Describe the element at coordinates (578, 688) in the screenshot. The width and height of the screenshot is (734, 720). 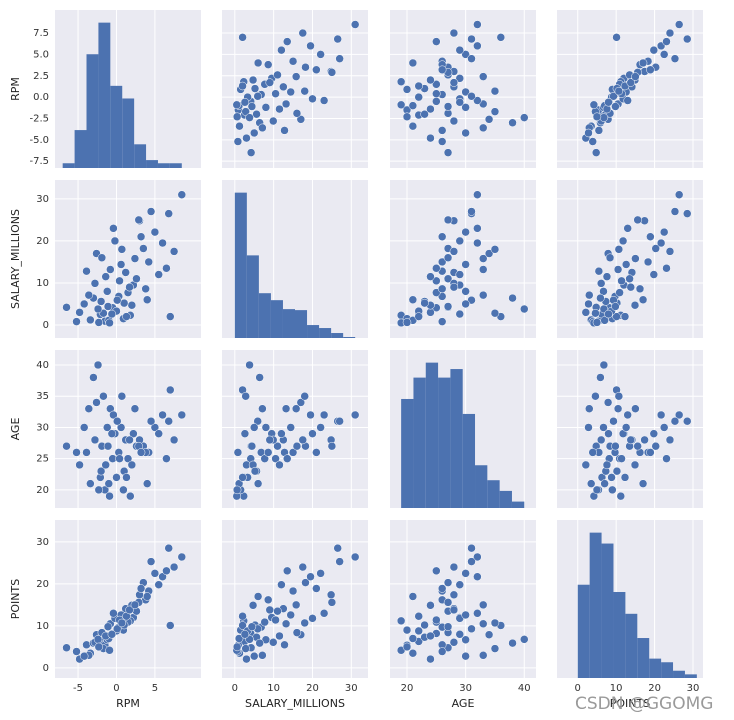
I see `x-tick-label: 0` at that location.